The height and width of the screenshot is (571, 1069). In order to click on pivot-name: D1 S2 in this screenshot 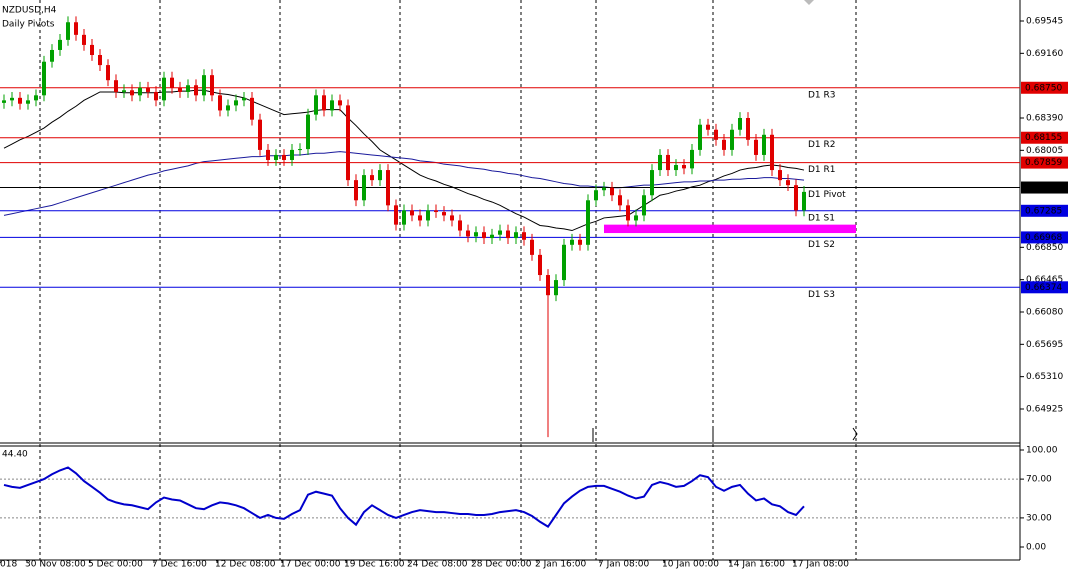, I will do `click(821, 245)`.